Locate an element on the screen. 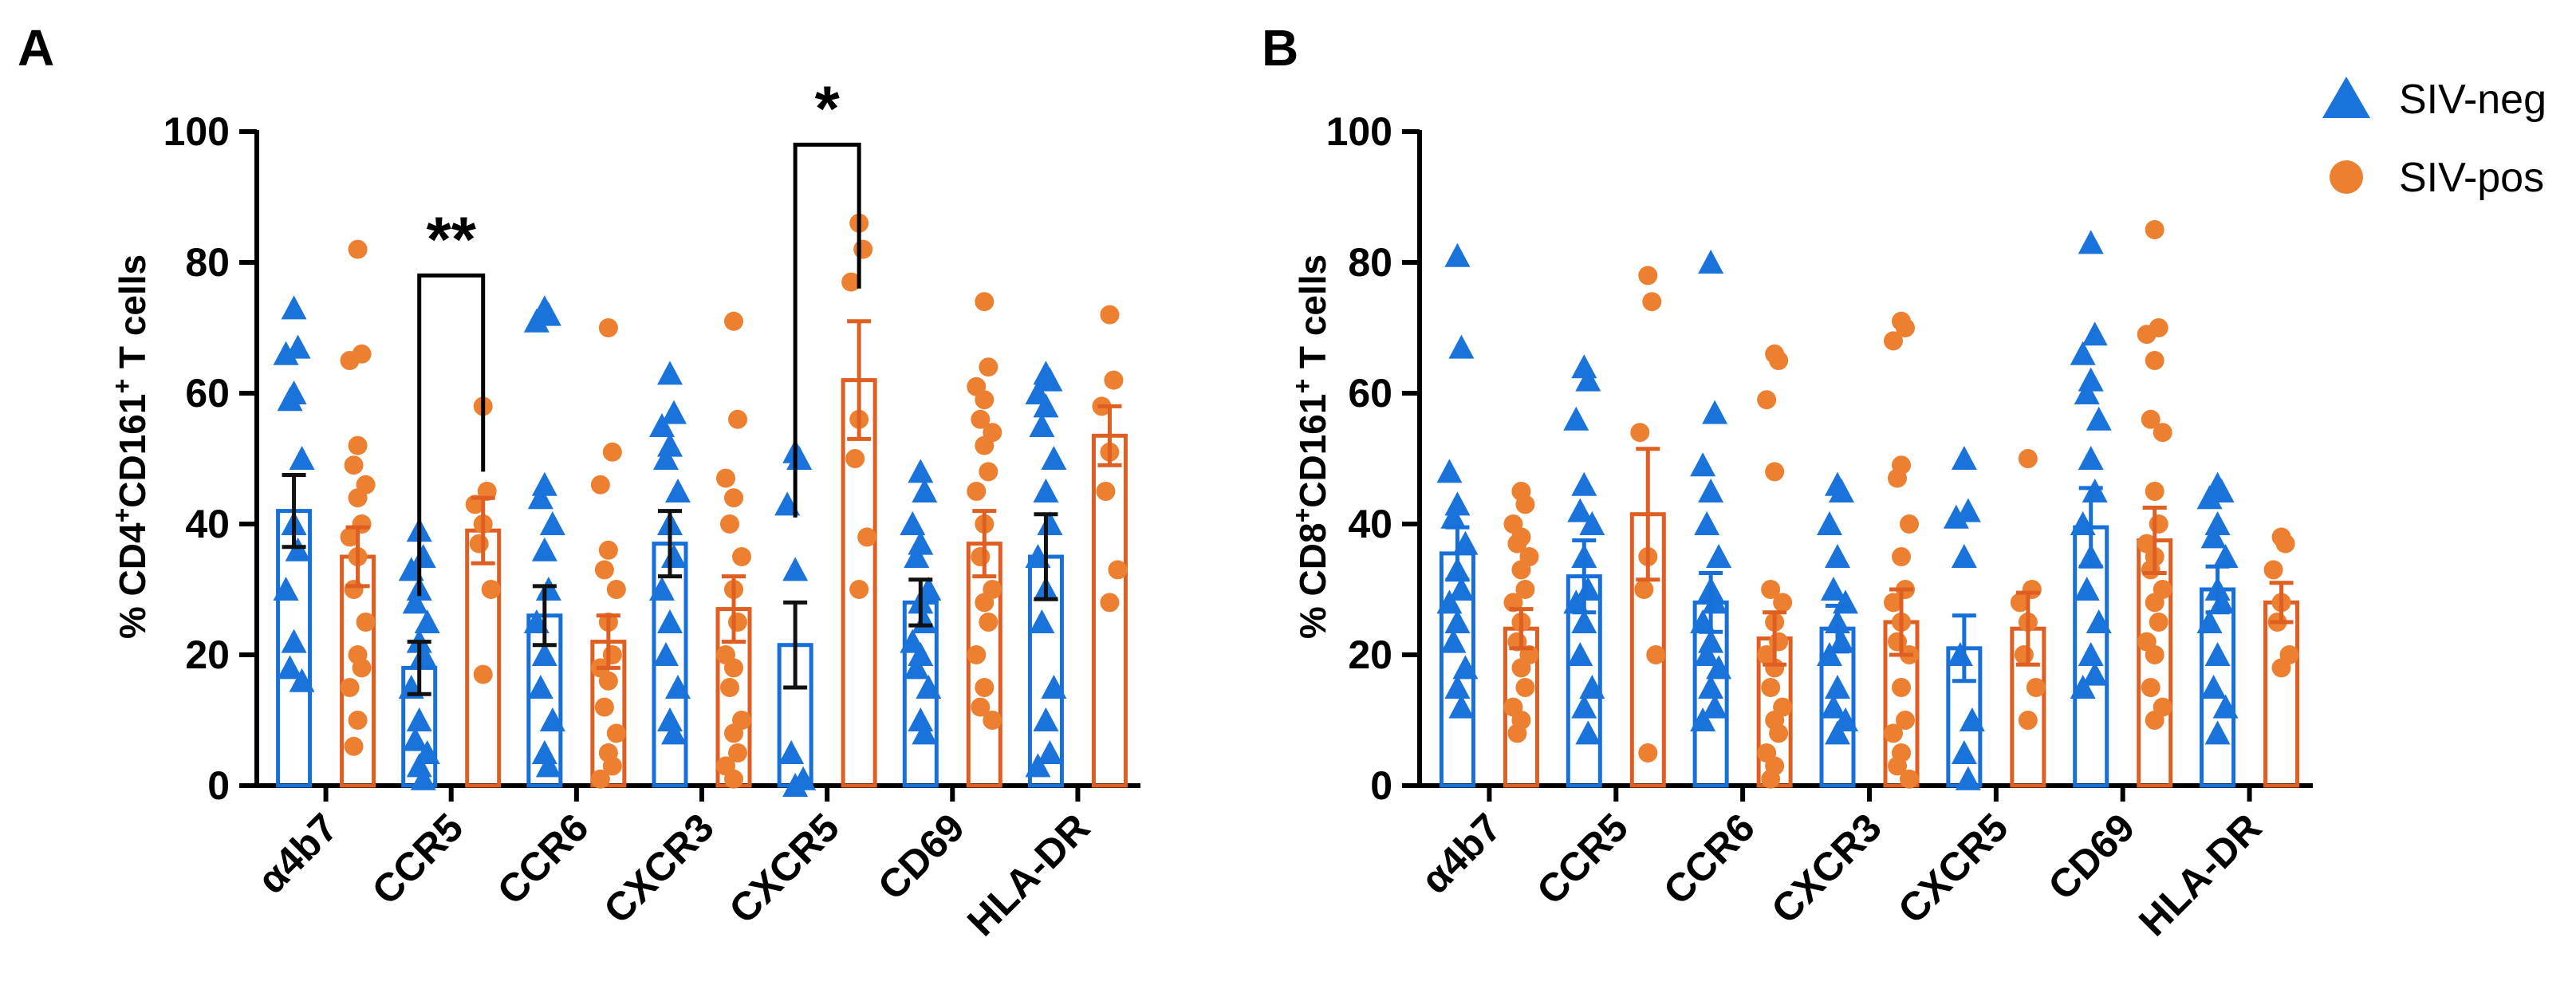 The height and width of the screenshot is (989, 2576). bar-pos is located at coordinates (483, 658).